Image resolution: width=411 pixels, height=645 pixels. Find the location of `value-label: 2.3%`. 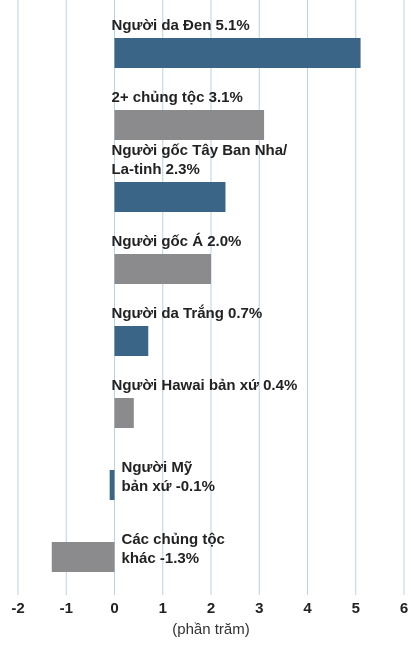

value-label: 2.3% is located at coordinates (182, 169).